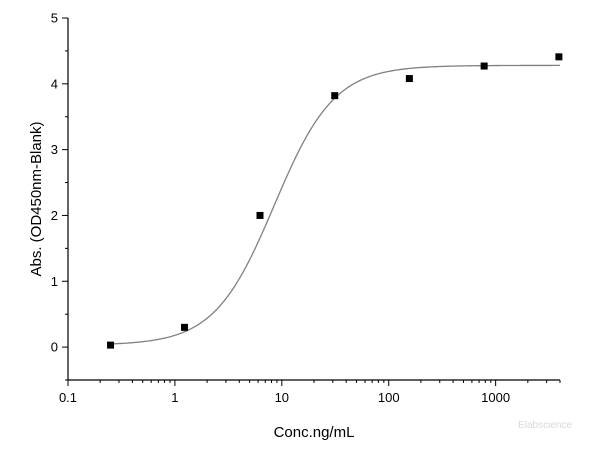  I want to click on x-tick-label: 100, so click(389, 397).